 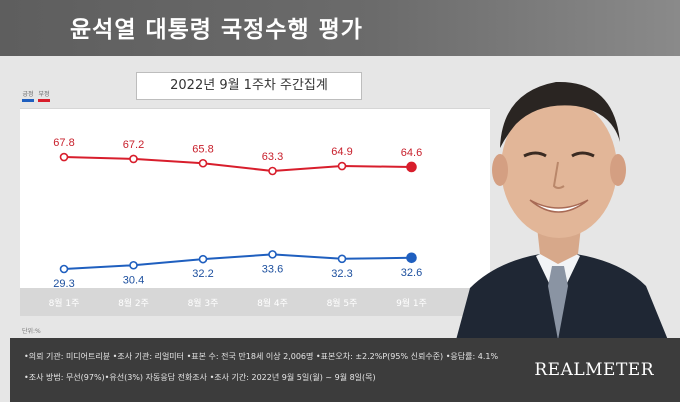 What do you see at coordinates (202, 149) in the screenshot?
I see `data-label-negative: 65.8` at bounding box center [202, 149].